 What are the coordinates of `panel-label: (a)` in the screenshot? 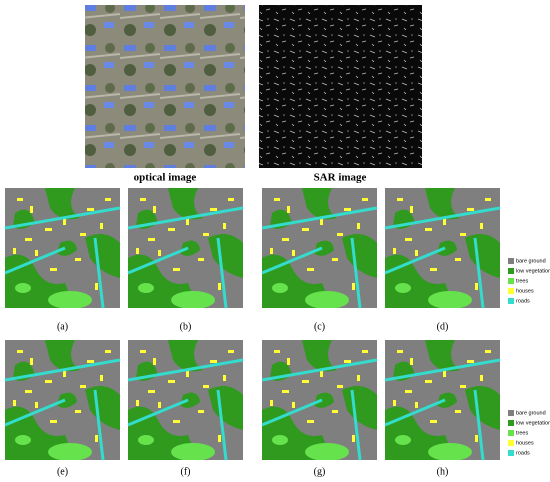 It's located at (62, 326).